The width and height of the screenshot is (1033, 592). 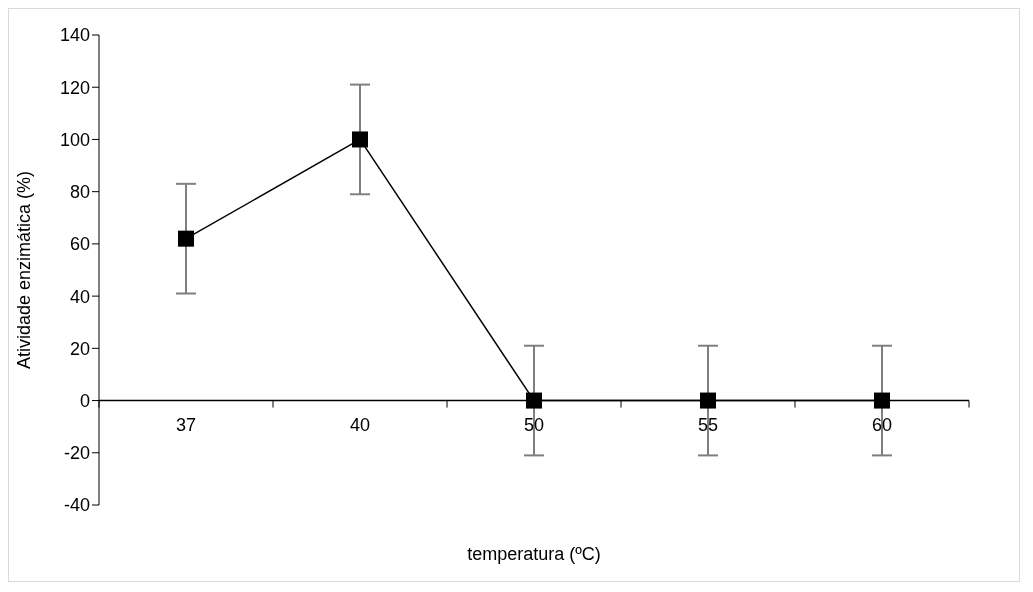 What do you see at coordinates (708, 424) in the screenshot?
I see `x-tick-label: 55` at bounding box center [708, 424].